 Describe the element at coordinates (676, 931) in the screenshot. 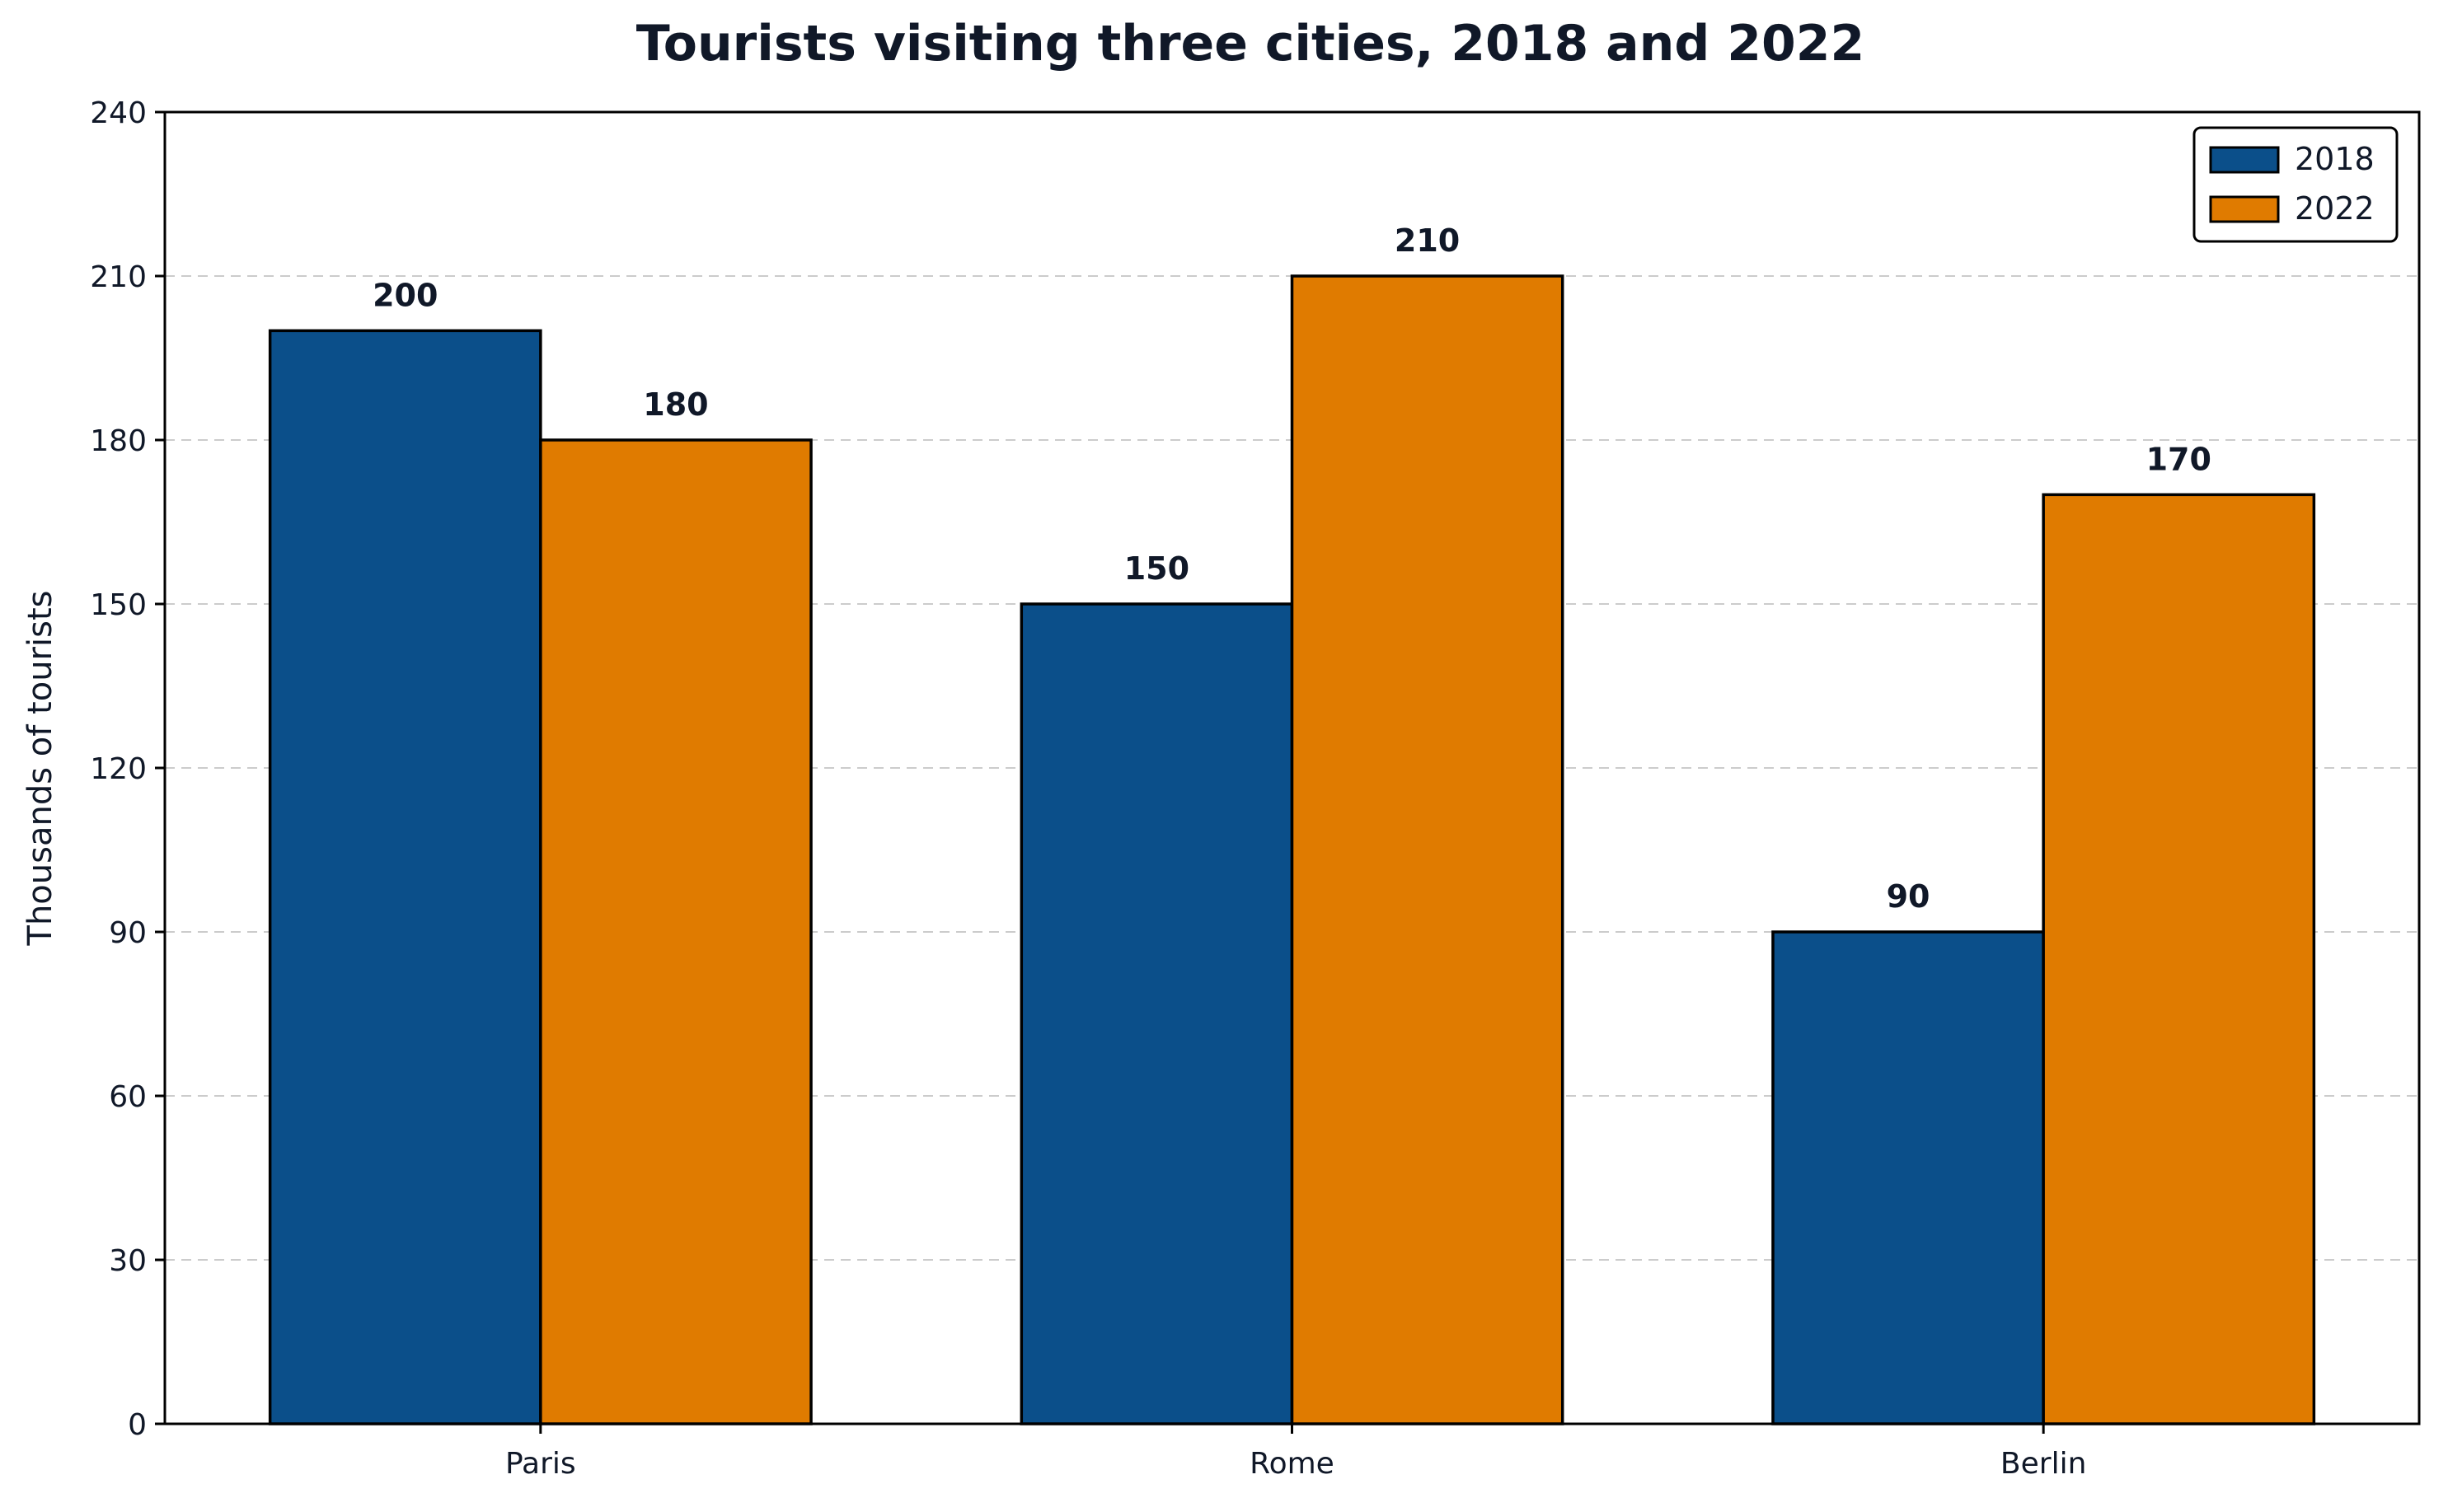

I see `bar-paris-2022` at that location.